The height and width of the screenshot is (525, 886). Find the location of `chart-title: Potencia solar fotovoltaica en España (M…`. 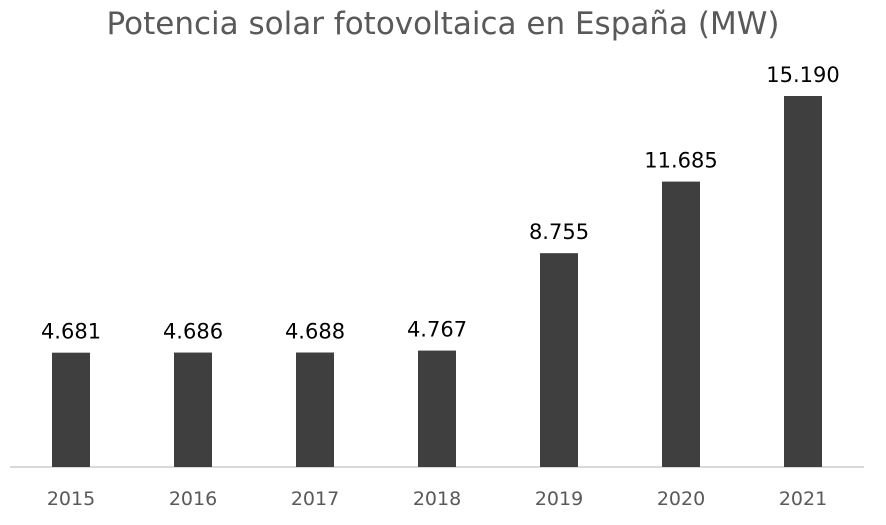

chart-title: Potencia solar fotovoltaica en España (M… is located at coordinates (443, 24).